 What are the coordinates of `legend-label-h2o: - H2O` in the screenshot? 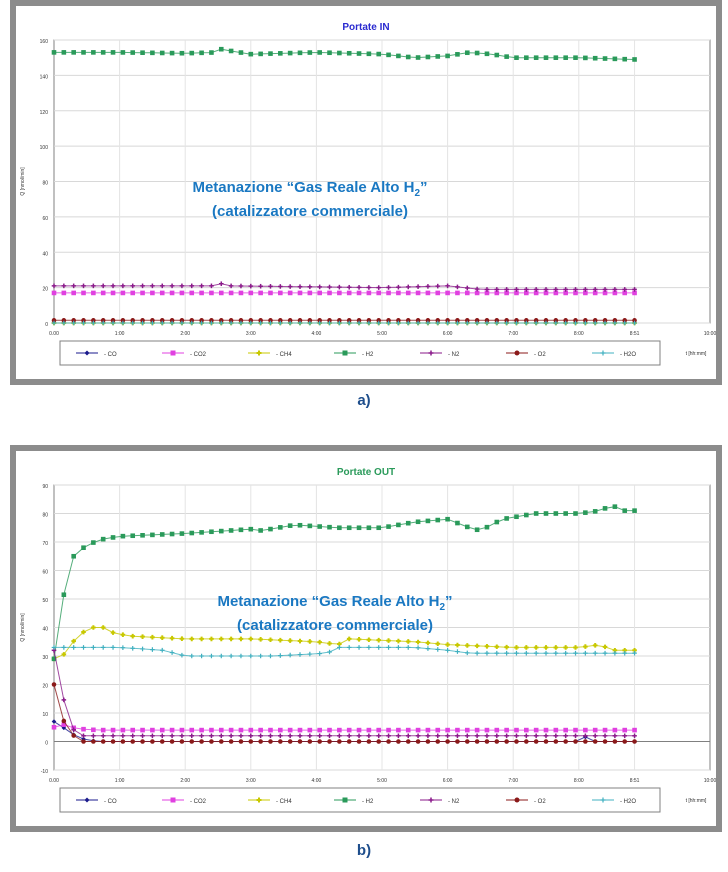 It's located at (628, 802).